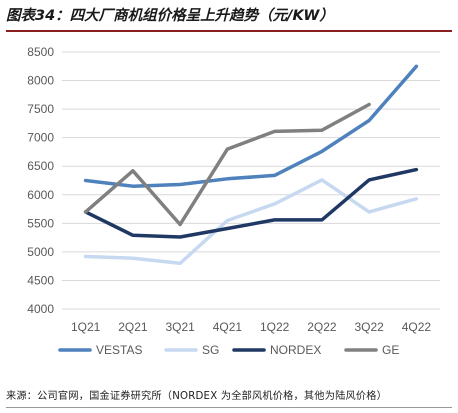  What do you see at coordinates (390, 350) in the screenshot?
I see `legend-label-ge: GE` at bounding box center [390, 350].